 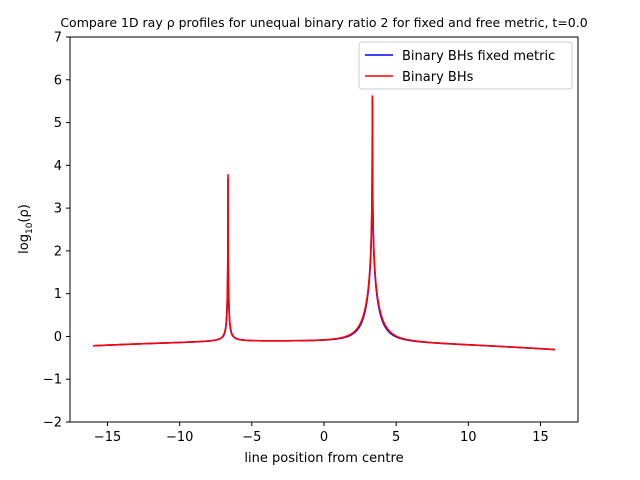 What do you see at coordinates (540, 437) in the screenshot?
I see `x-tick-label: 15` at bounding box center [540, 437].